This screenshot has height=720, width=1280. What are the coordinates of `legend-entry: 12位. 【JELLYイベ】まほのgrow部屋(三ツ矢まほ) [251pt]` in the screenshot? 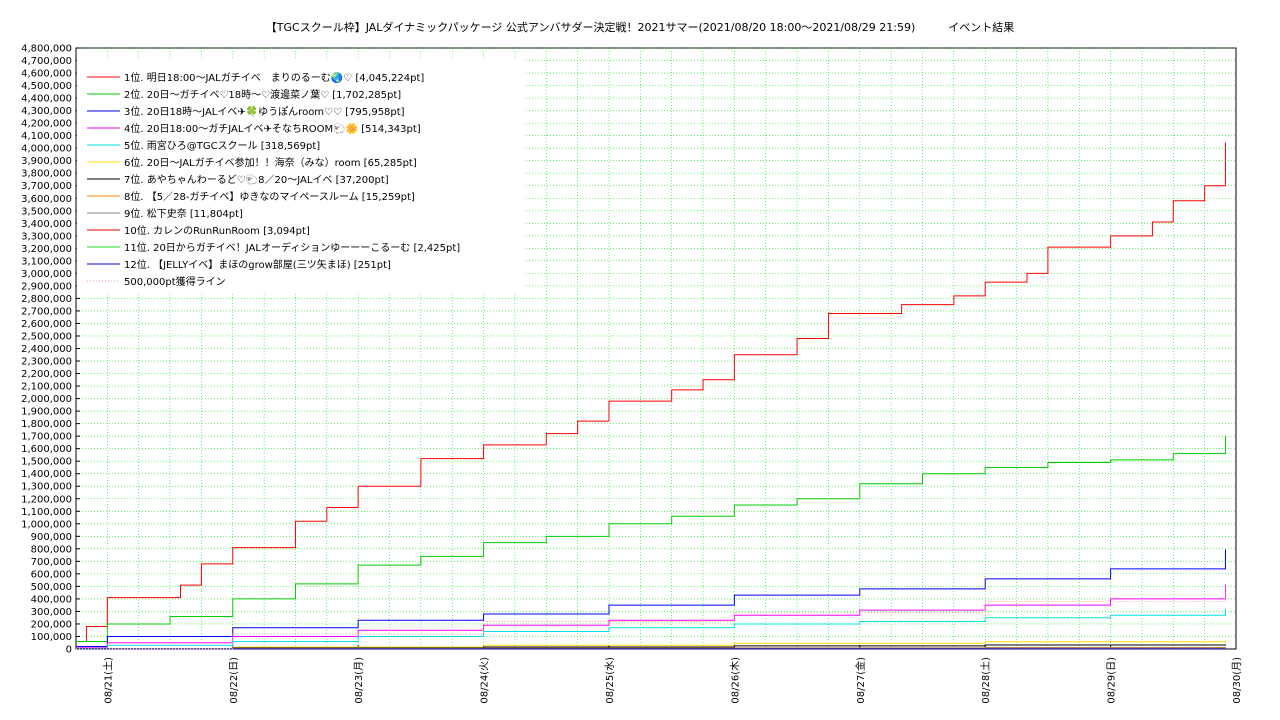 It's located at (257, 264).